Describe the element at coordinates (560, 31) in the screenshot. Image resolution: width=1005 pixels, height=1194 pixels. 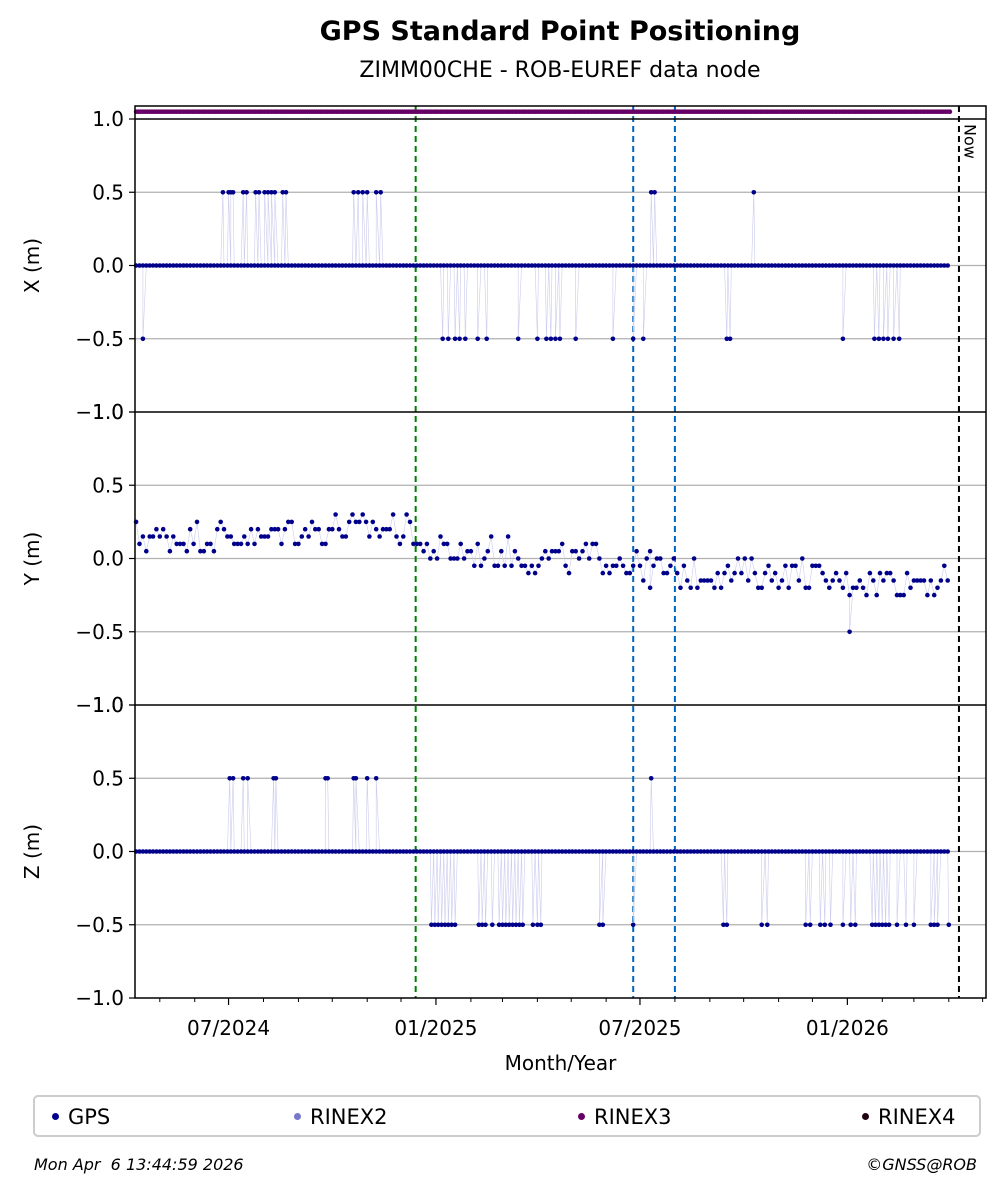
I see `chart-title: GPS Standard Point Positioning` at that location.